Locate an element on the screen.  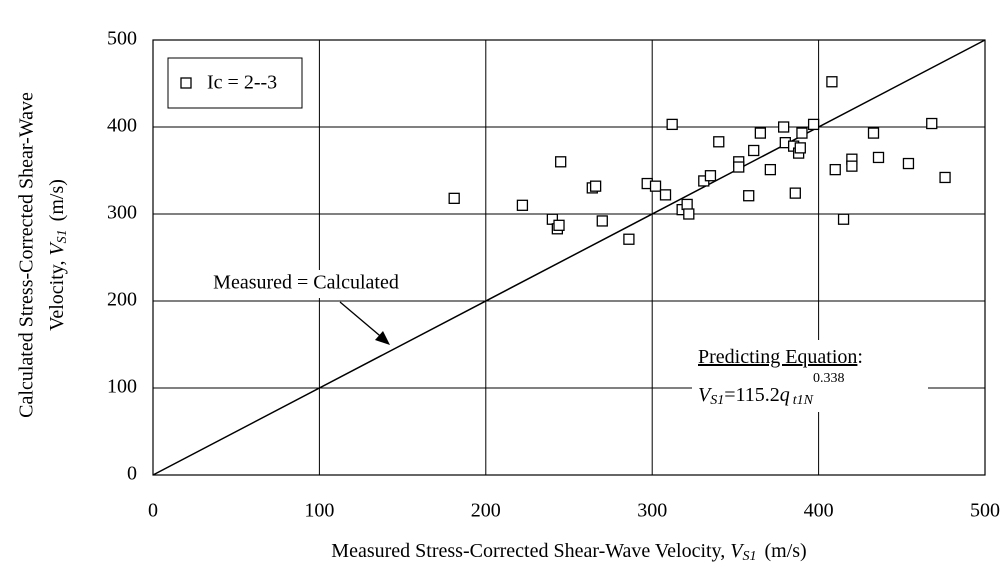
y-tick-label: 0 is located at coordinates (132, 474).